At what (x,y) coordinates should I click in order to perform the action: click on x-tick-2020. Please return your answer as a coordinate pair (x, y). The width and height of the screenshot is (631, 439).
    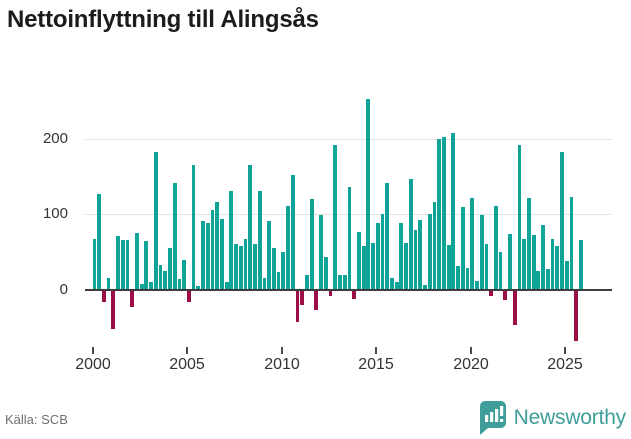
    Looking at the image, I should click on (471, 350).